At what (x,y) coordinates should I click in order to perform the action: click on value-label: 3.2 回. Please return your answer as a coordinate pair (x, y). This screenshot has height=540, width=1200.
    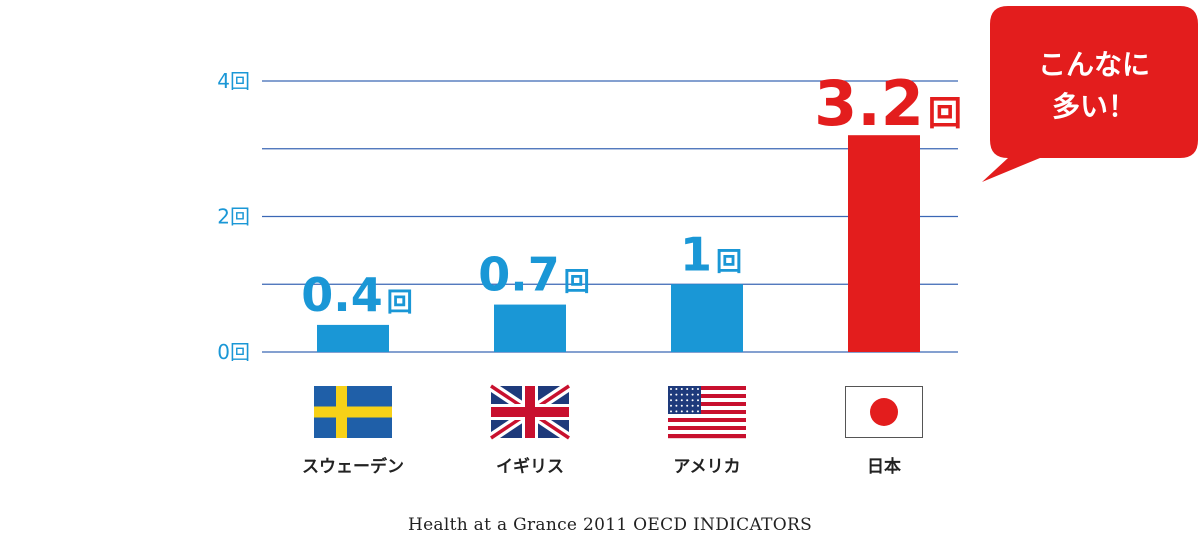
    Looking at the image, I should click on (888, 103).